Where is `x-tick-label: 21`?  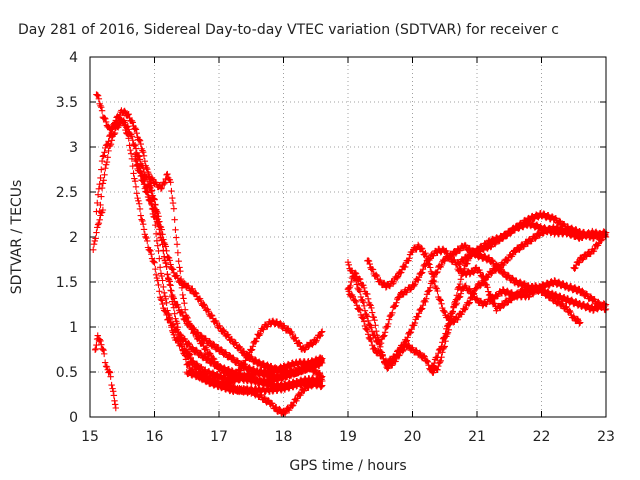 x-tick-label: 21 is located at coordinates (477, 437).